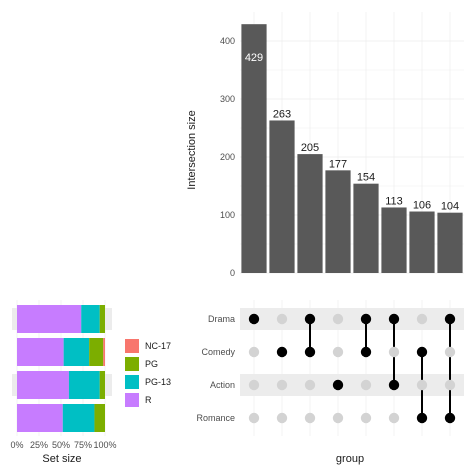 The image size is (474, 474). Describe the element at coordinates (254, 58) in the screenshot. I see `bar-value-label: 429` at that location.